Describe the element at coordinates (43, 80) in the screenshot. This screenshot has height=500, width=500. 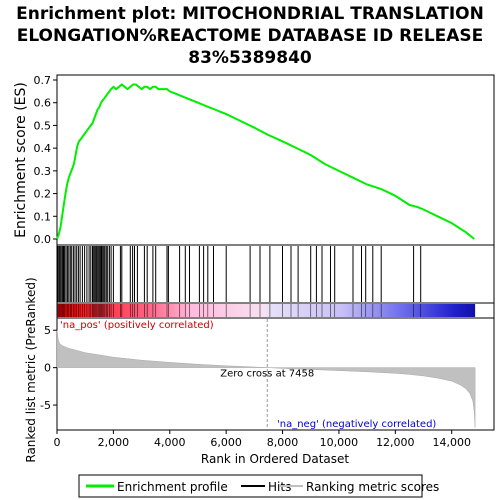
I see `es-y-tick-label: 0.7` at that location.